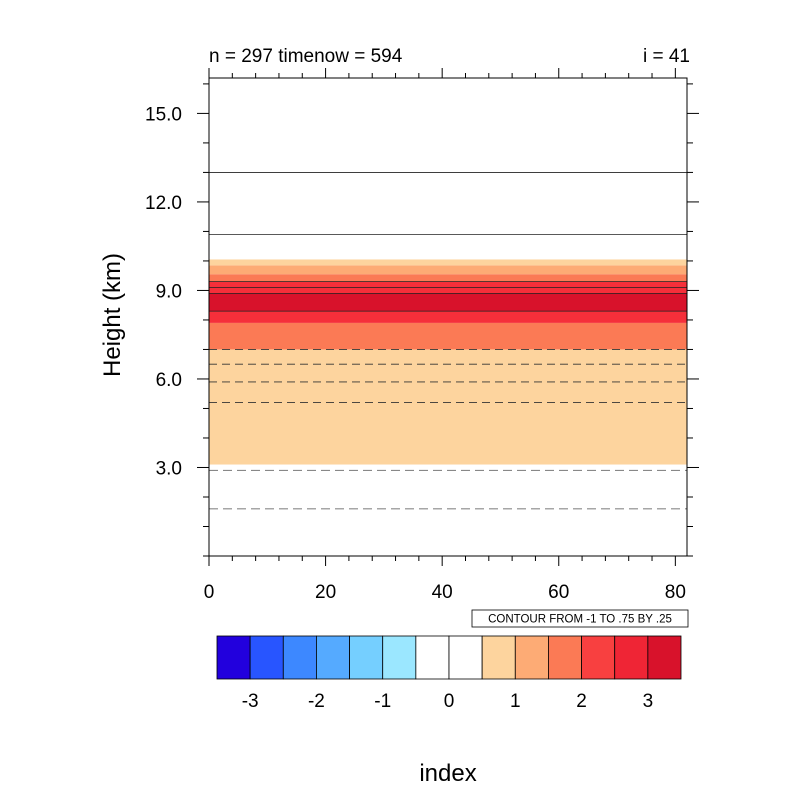 The width and height of the screenshot is (800, 800). I want to click on colorbar-tick-label: 0, so click(449, 701).